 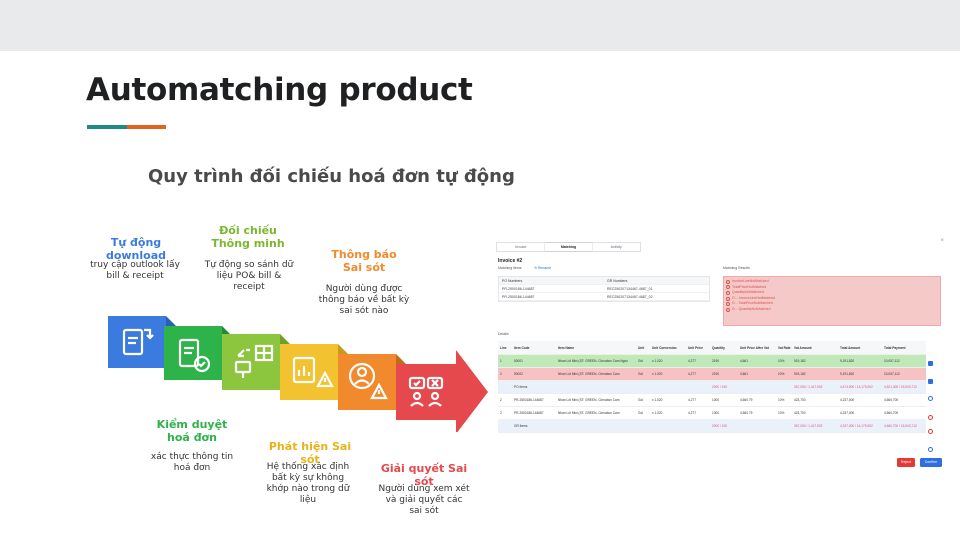 What do you see at coordinates (518, 361) in the screenshot?
I see `table-cell: 50001` at bounding box center [518, 361].